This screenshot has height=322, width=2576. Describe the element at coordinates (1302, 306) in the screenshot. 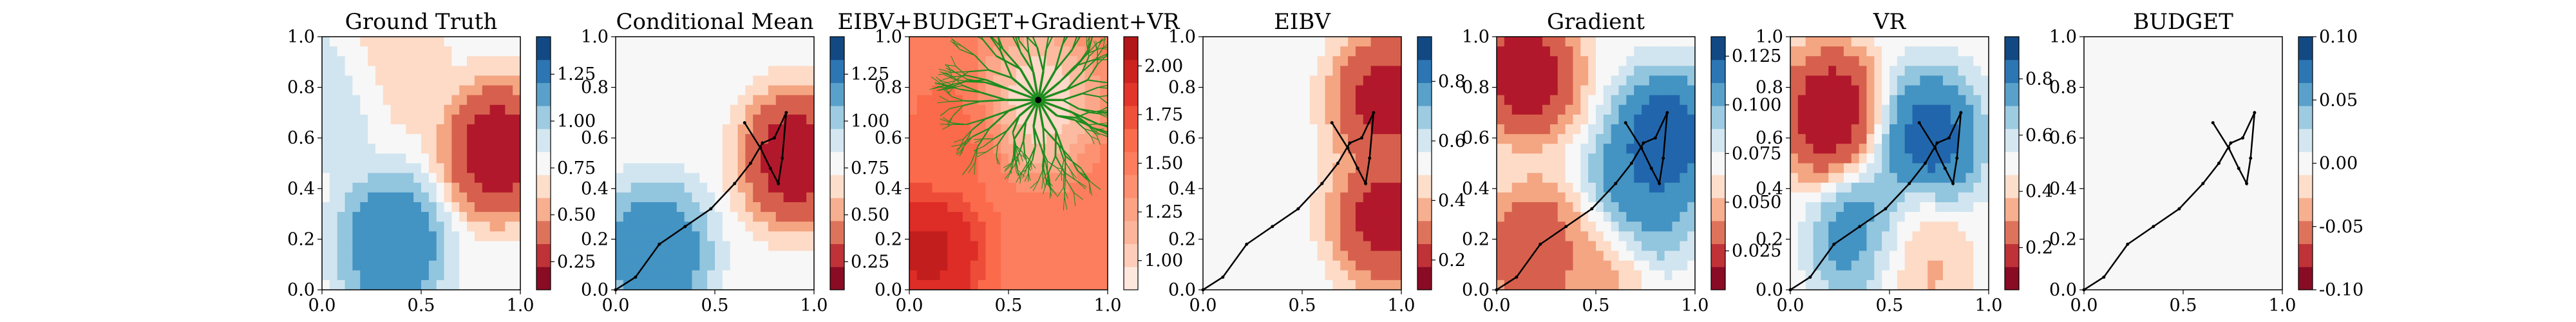

I see `x-tick-label: 0.5` at that location.